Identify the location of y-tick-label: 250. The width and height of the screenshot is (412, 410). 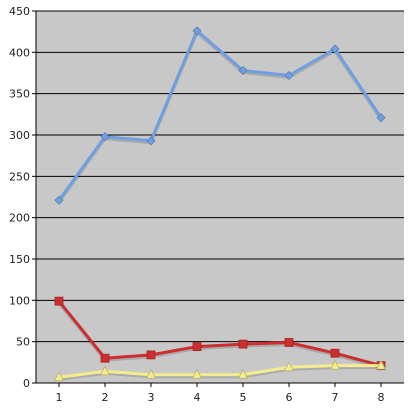
(19, 176).